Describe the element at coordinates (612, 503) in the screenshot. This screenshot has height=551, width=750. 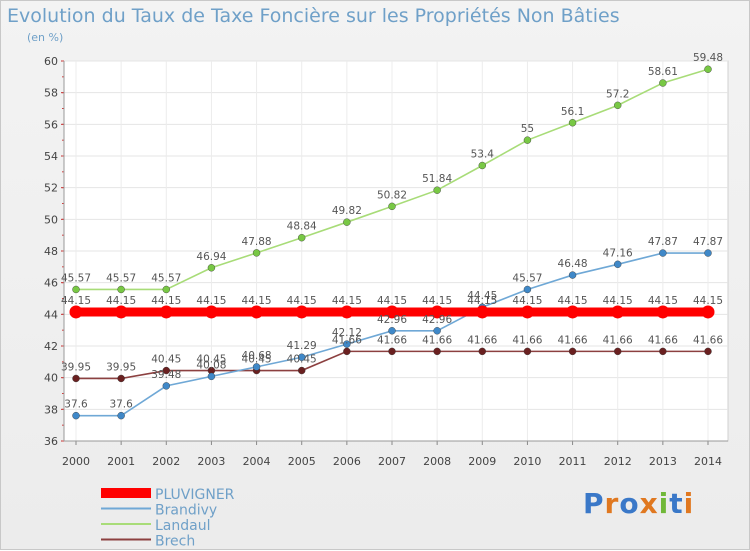
I see `logo-letter: r` at that location.